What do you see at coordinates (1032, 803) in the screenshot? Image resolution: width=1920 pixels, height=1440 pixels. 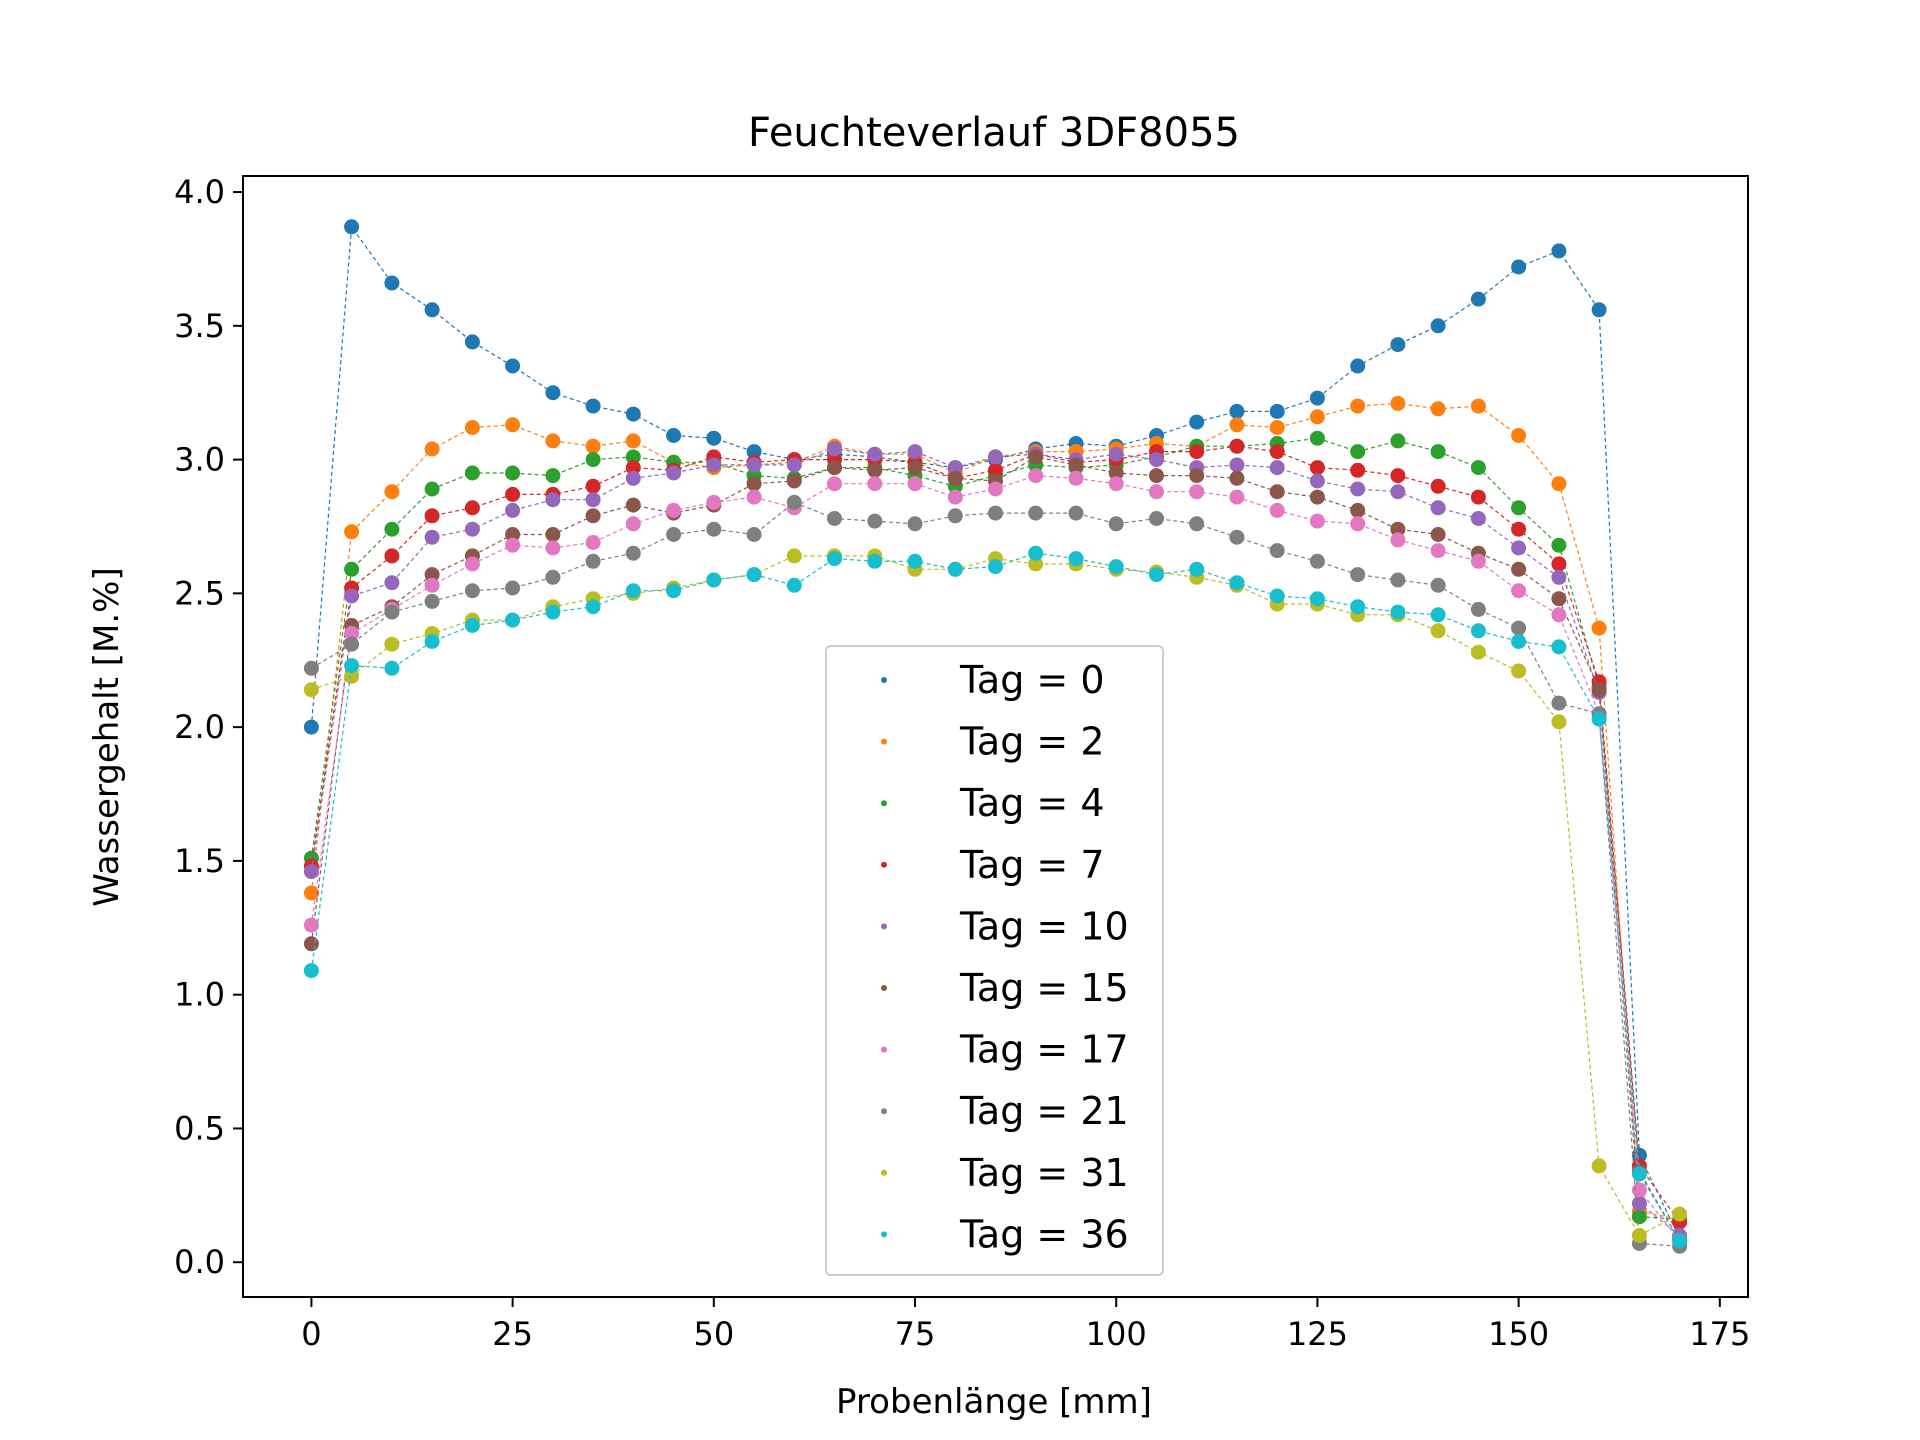 I see `legend-label: Tag = 4` at bounding box center [1032, 803].